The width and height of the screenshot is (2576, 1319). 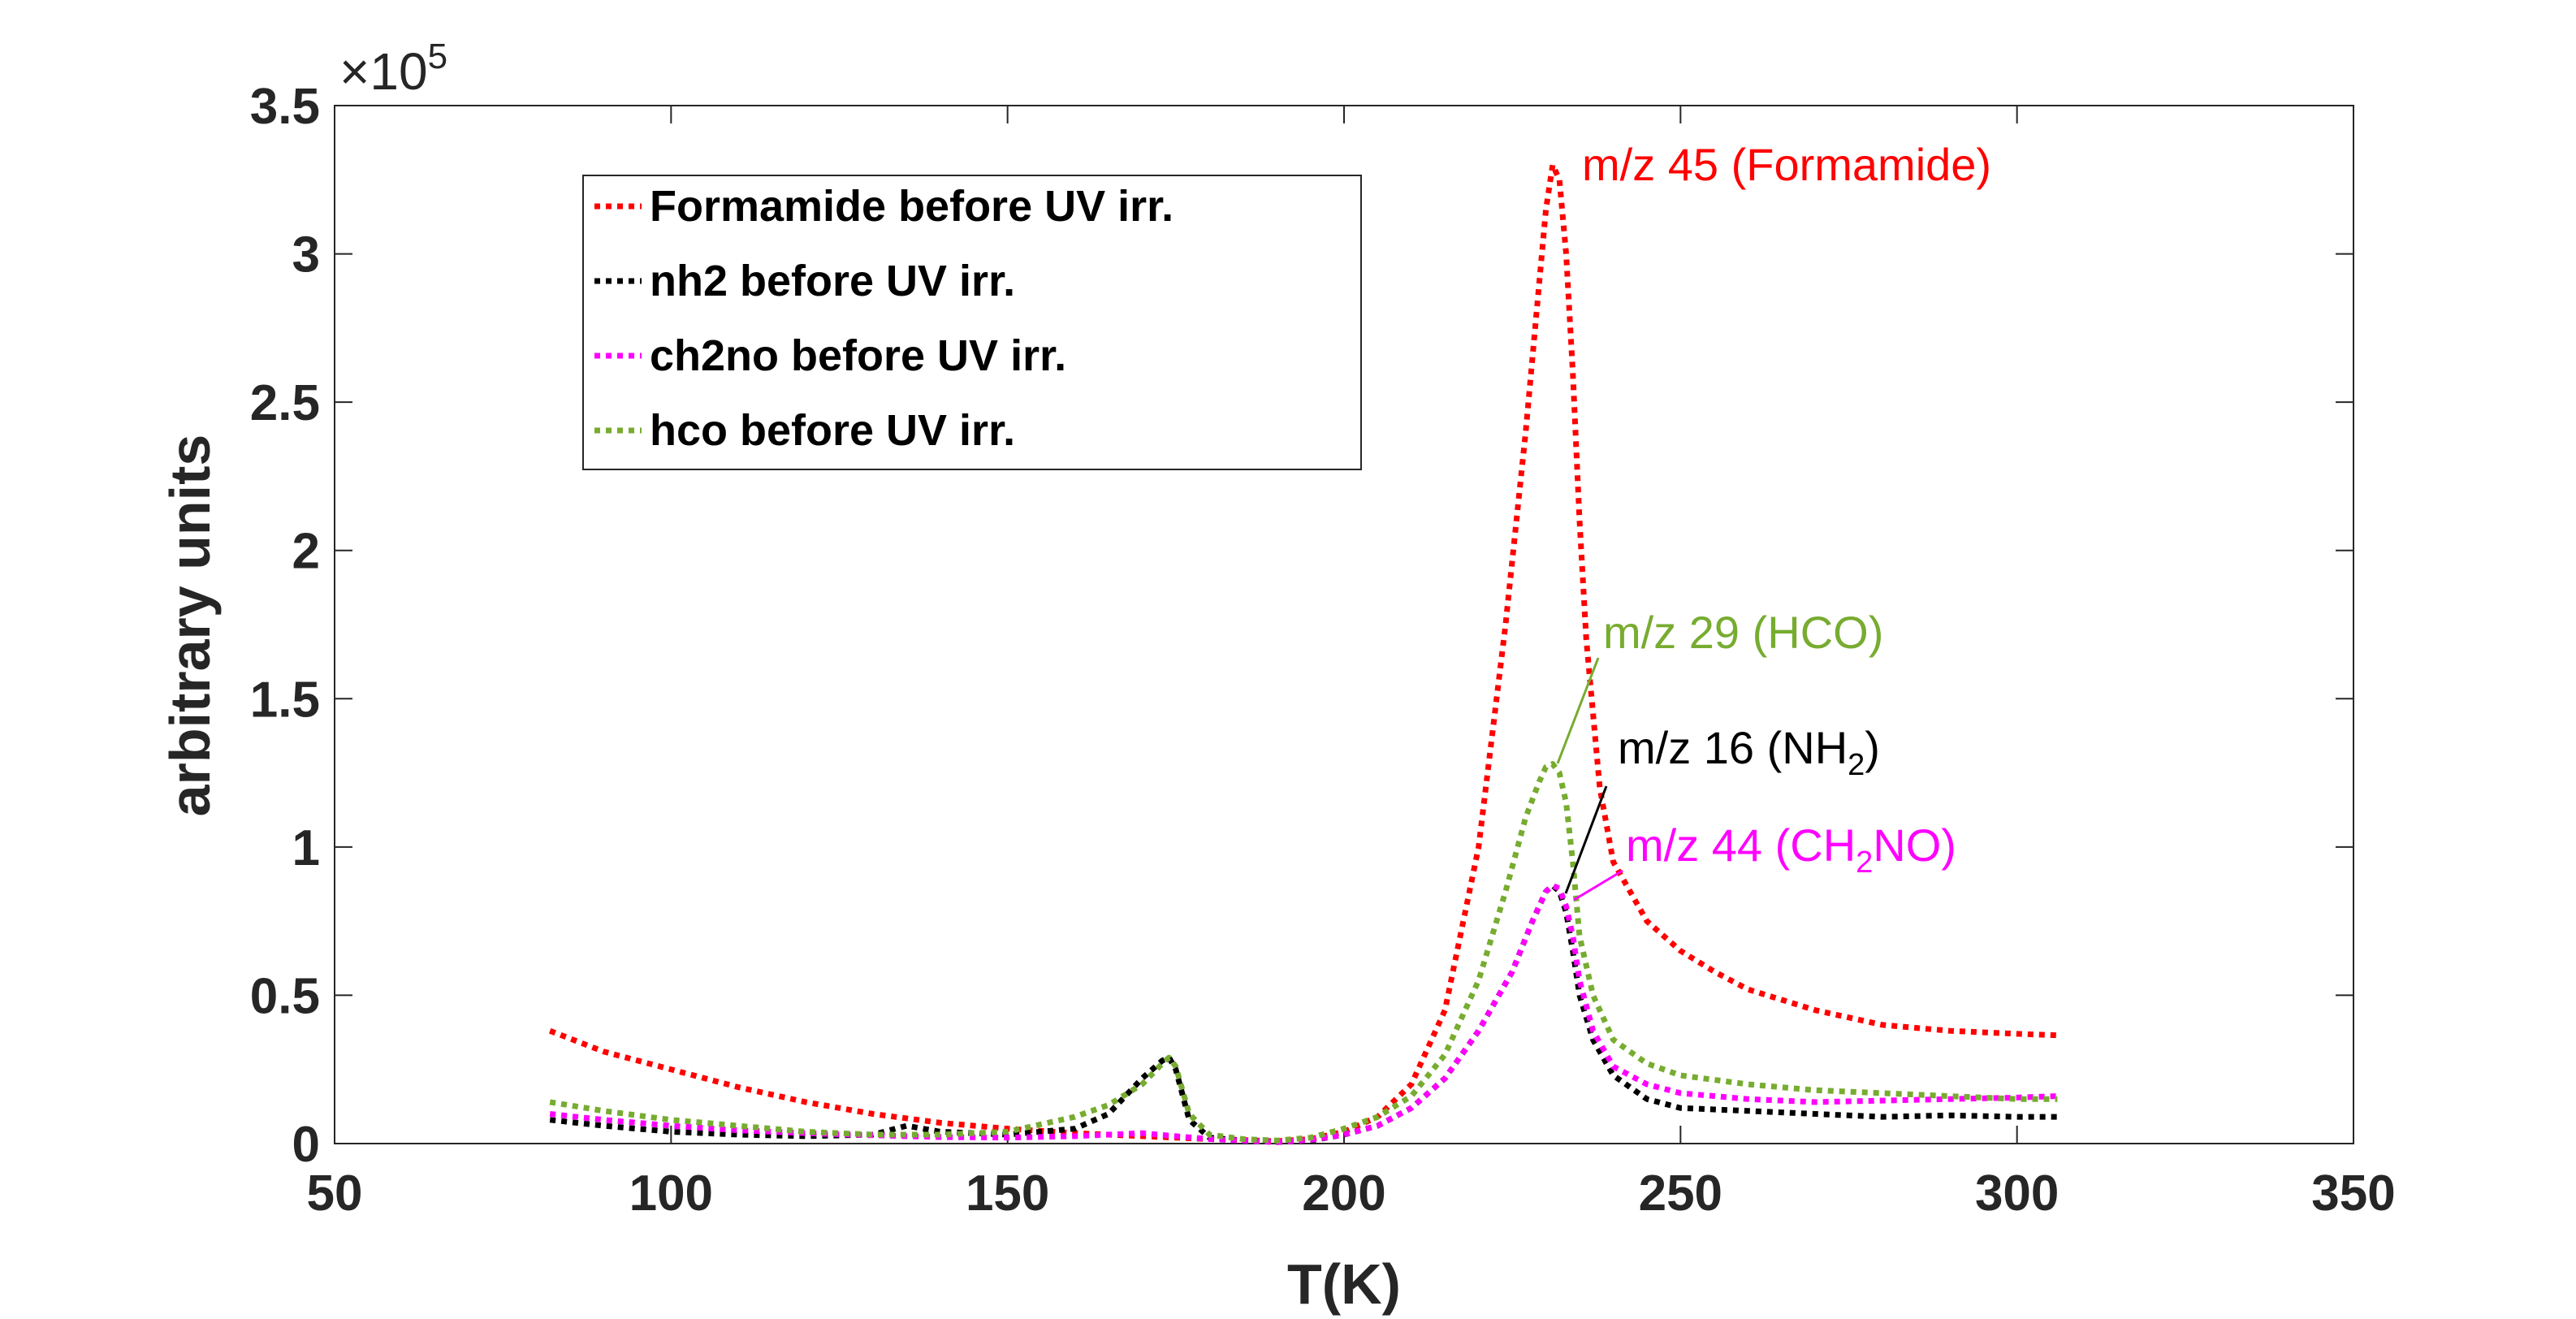 I want to click on annotation-ch2no-suffix: NO), so click(x=1915, y=845).